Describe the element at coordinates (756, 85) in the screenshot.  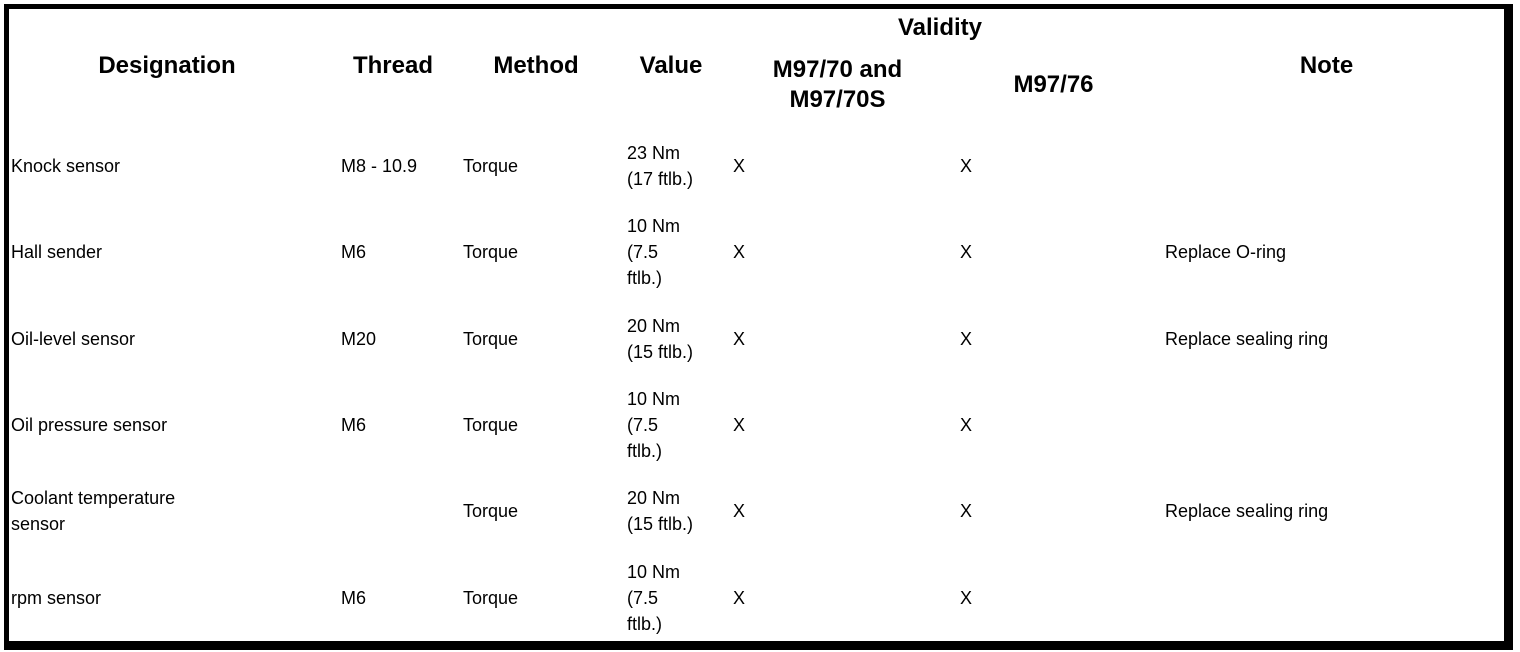
I see `header-row-validity-sub: M97/70 and M97/70S M97/76` at that location.